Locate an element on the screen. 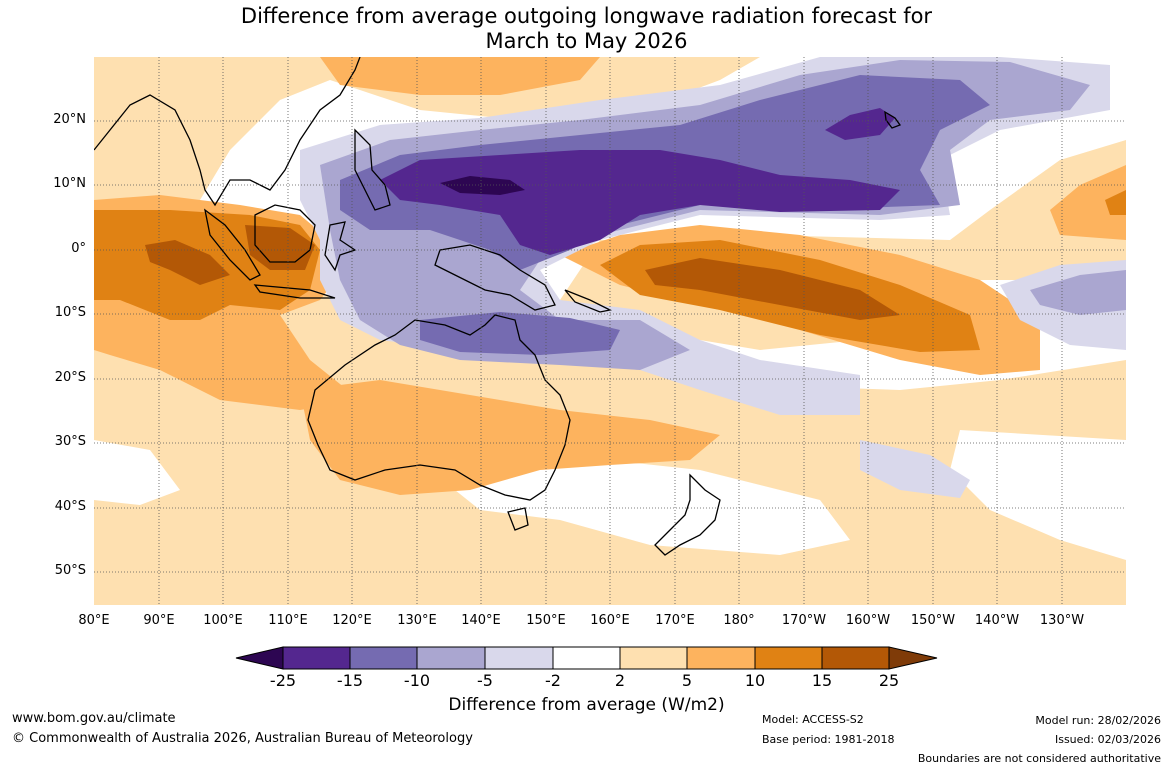  anomaly-positive-5-10-australia is located at coordinates (510, 437).